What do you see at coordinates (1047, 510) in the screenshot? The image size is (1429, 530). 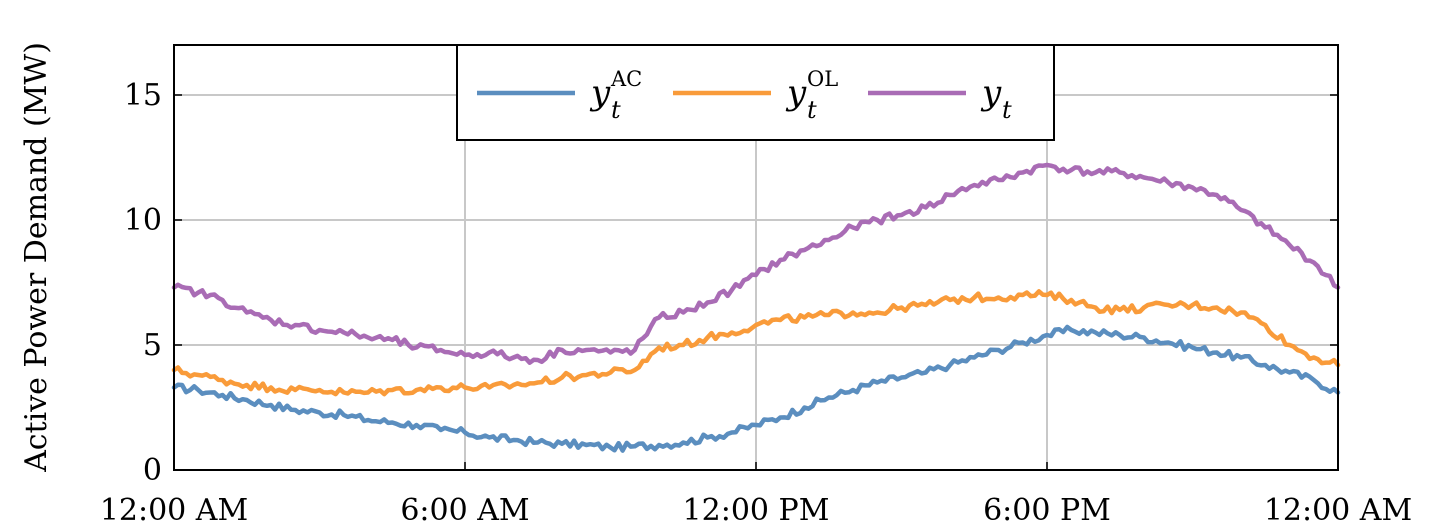 I see `x-tick-label: 6:00 PM` at bounding box center [1047, 510].